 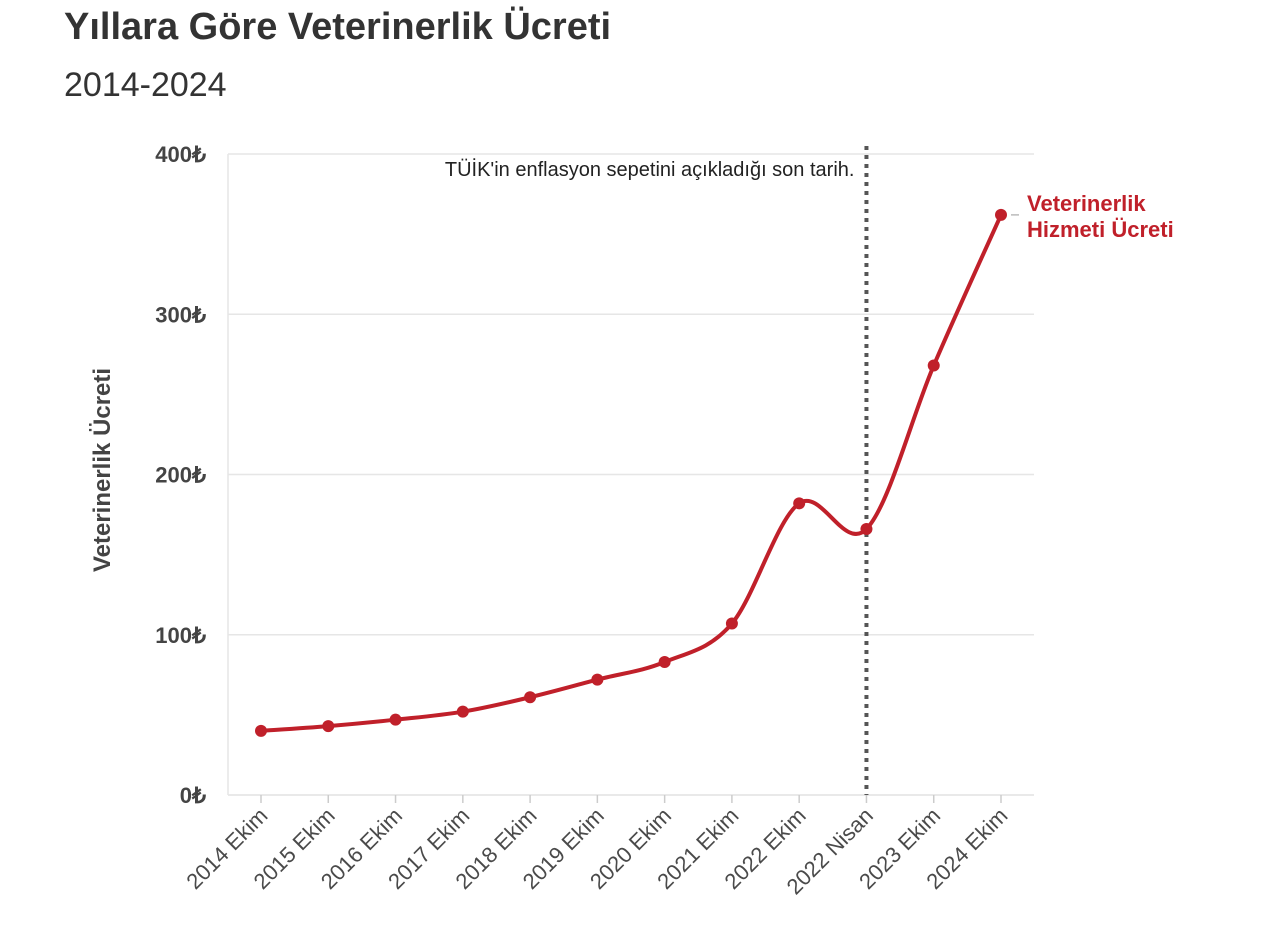 What do you see at coordinates (1100, 229) in the screenshot?
I see `series-label-line: Hizmeti Ücreti` at bounding box center [1100, 229].